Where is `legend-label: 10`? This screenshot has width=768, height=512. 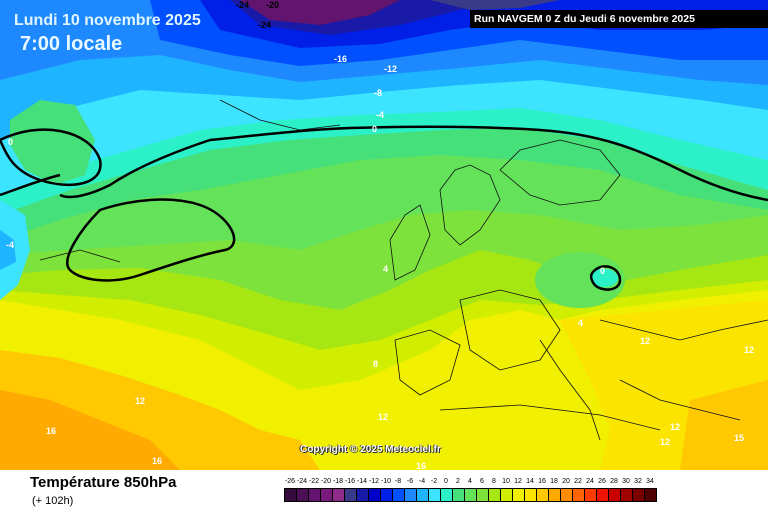
legend-label: 10 is located at coordinates (506, 481).